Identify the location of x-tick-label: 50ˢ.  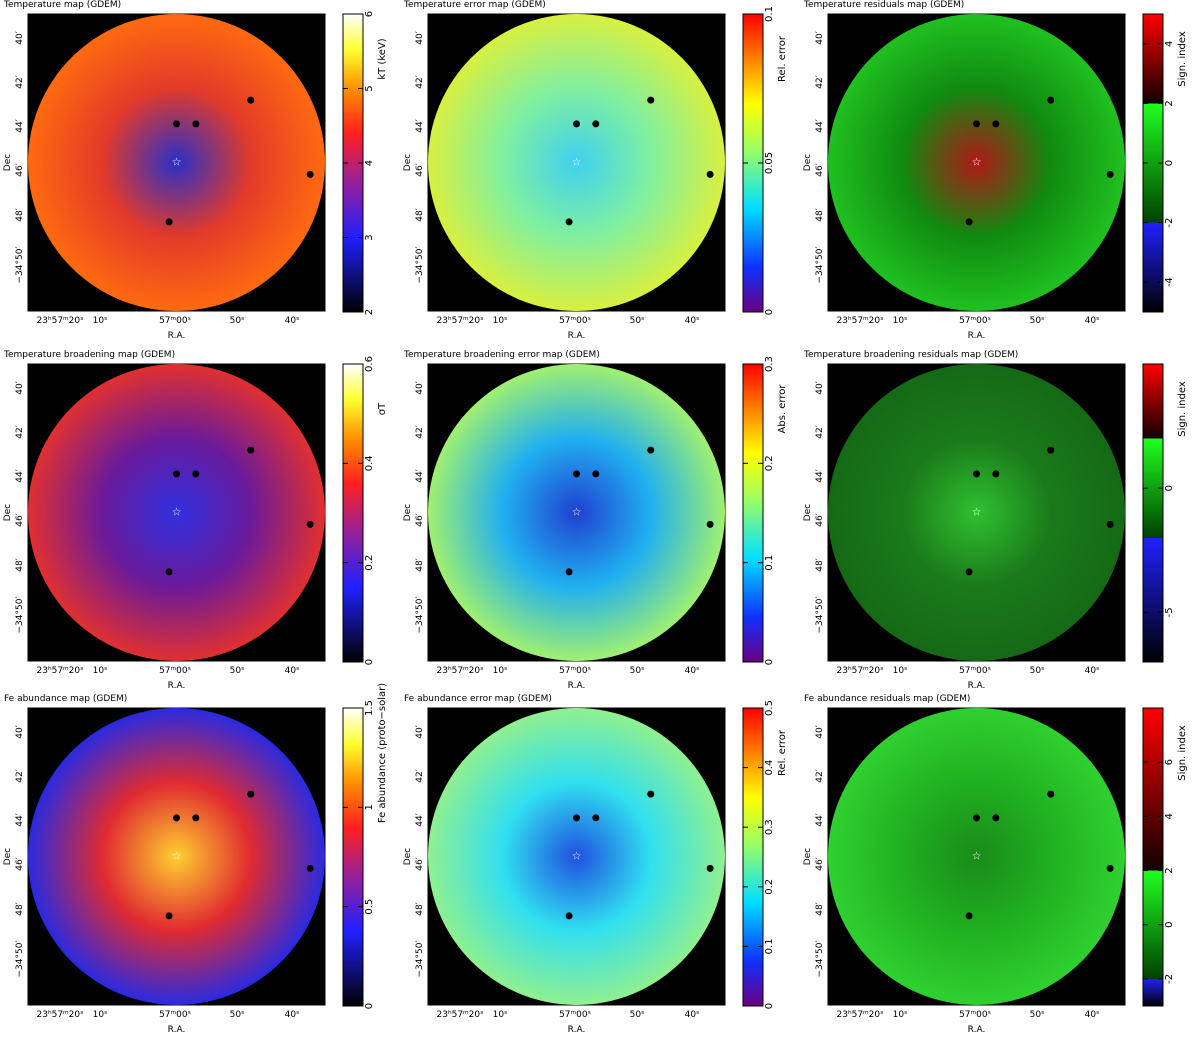
(1037, 321).